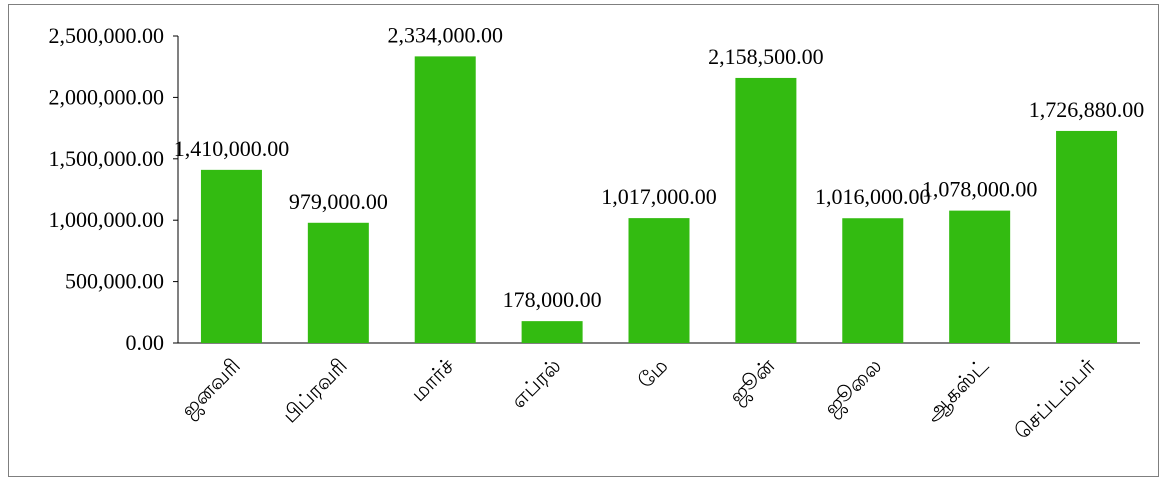 The width and height of the screenshot is (1169, 485). Describe the element at coordinates (107, 158) in the screenshot. I see `y-tick-label: 1,500,000.00` at that location.